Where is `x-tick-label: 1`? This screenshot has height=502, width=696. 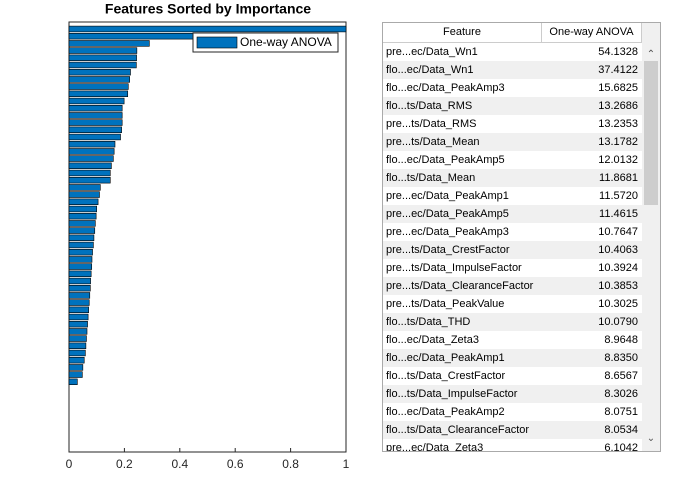 x-tick-label: 1 is located at coordinates (346, 464).